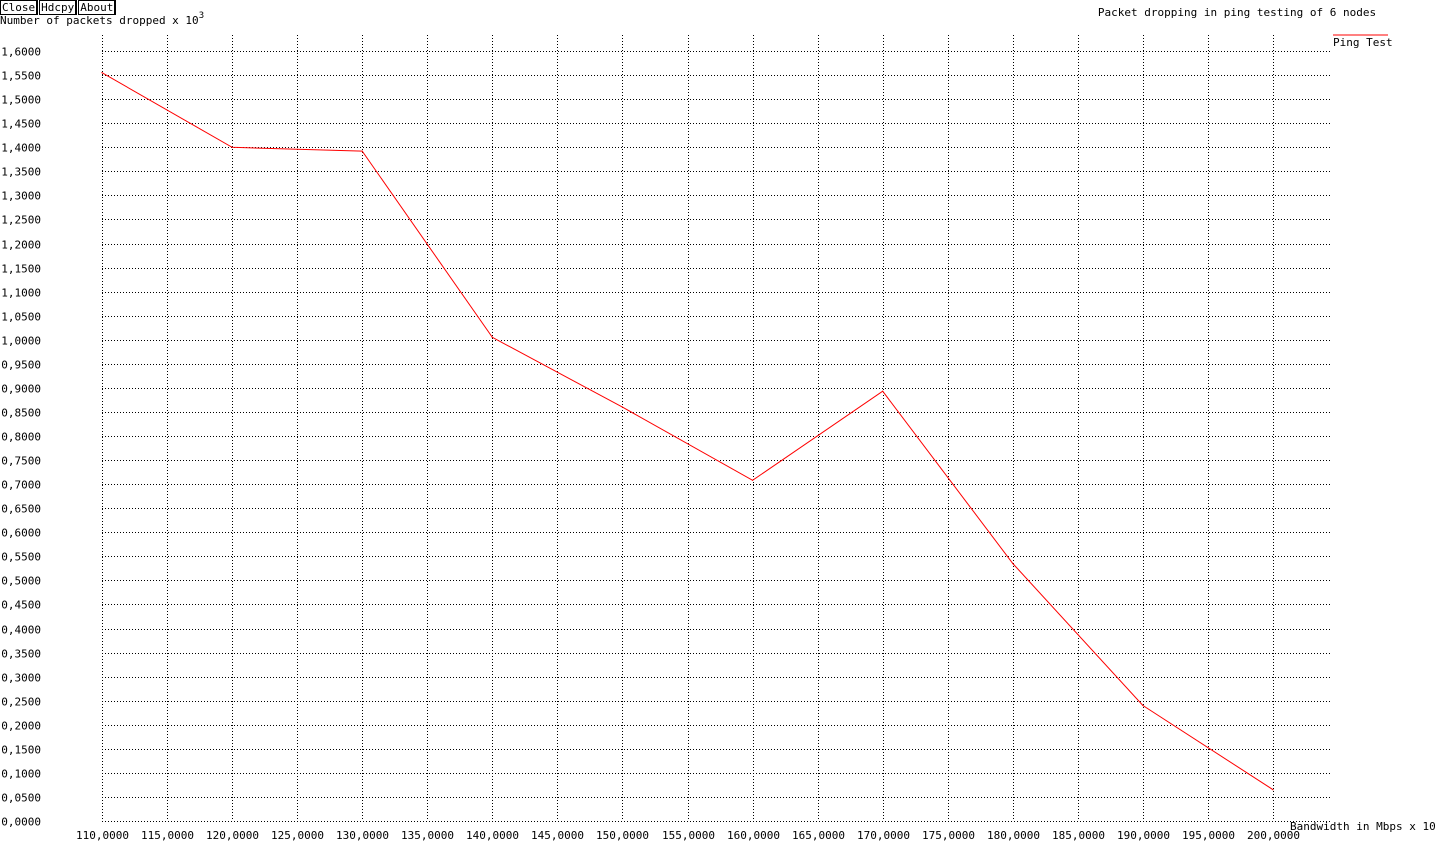 Image resolution: width=1435 pixels, height=844 pixels. Describe the element at coordinates (21, 365) in the screenshot. I see `y-tick-label: 0,9500` at that location.